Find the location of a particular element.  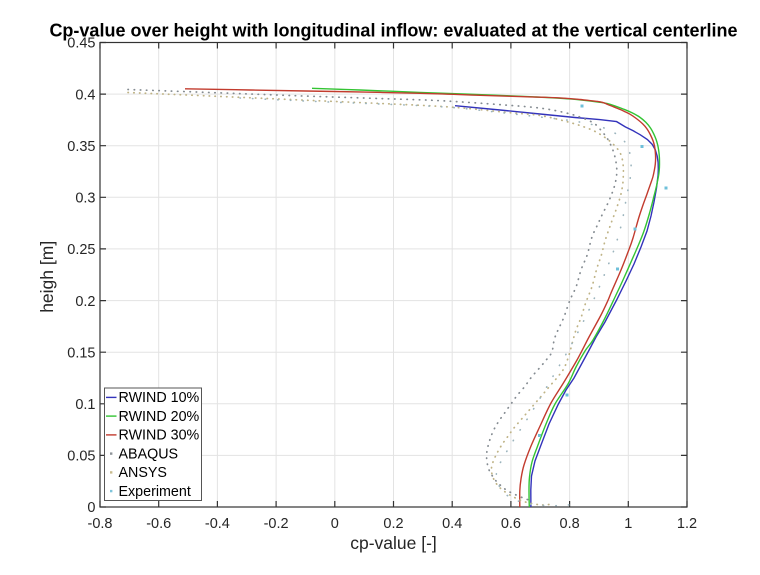

svg-text: -0.4 is located at coordinates (217, 524).